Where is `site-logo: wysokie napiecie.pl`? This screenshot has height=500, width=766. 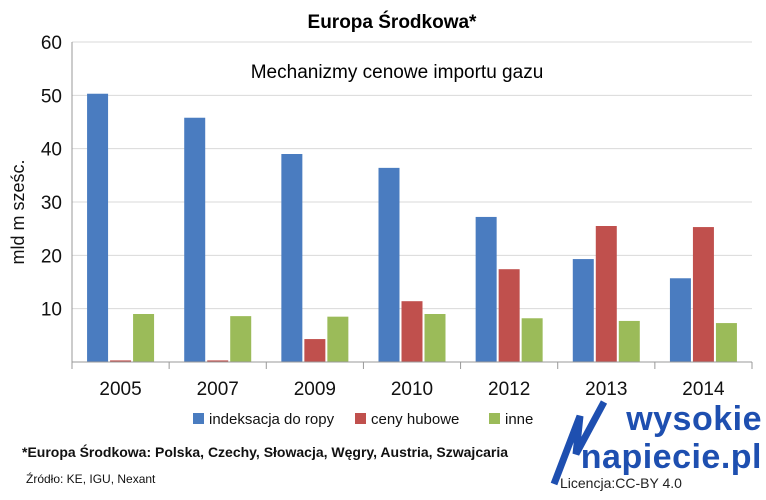
site-logo: wysokie napiecie.pl is located at coordinates (656, 445).